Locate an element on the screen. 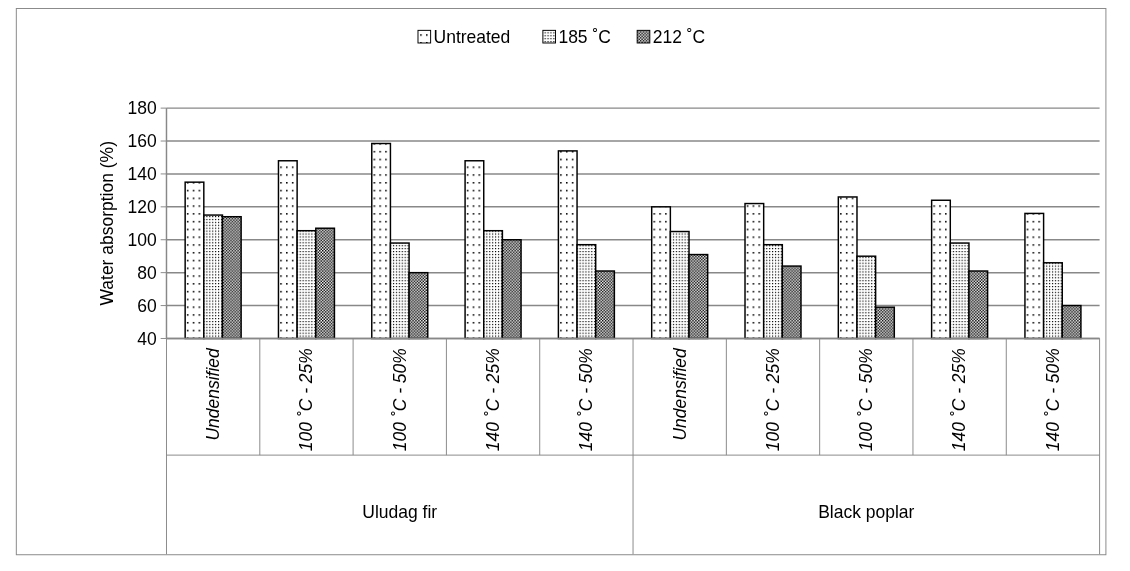 Image resolution: width=1130 pixels, height=571 pixels. text: Black poplar is located at coordinates (866, 512).